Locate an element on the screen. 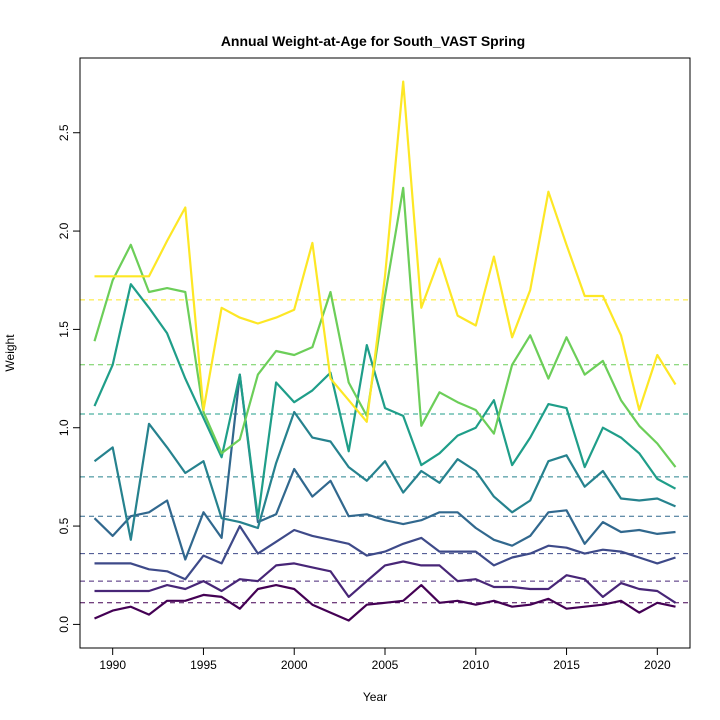 This screenshot has height=720, width=720. y-tick-label: 1.0 is located at coordinates (64, 427).